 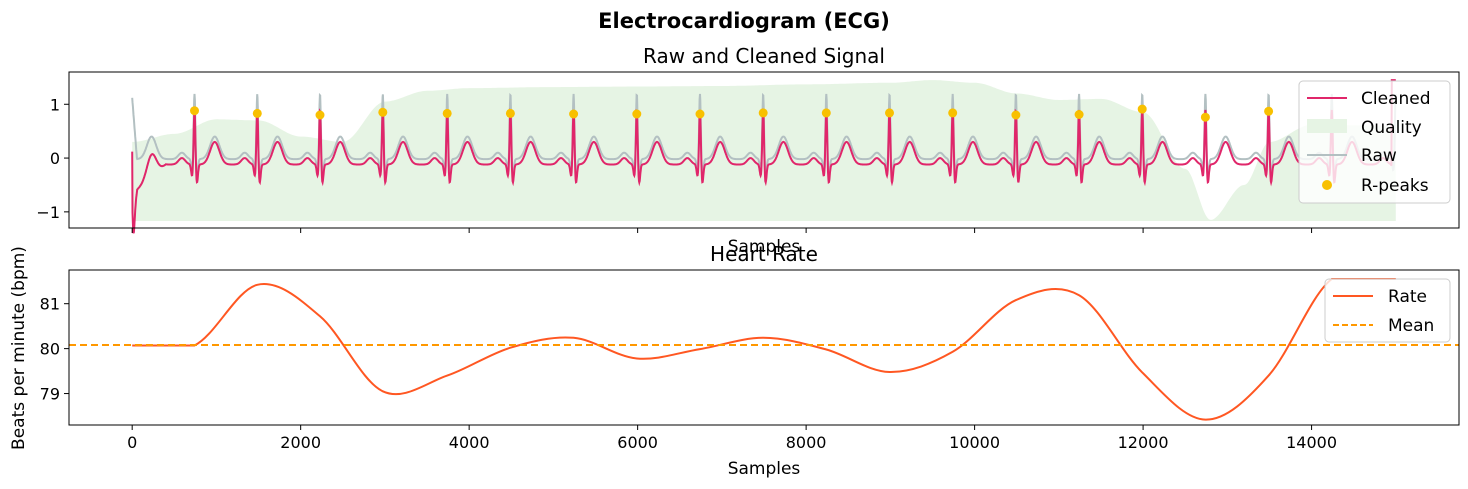 I want to click on legend-mean-label: Mean, so click(x=1411, y=326).